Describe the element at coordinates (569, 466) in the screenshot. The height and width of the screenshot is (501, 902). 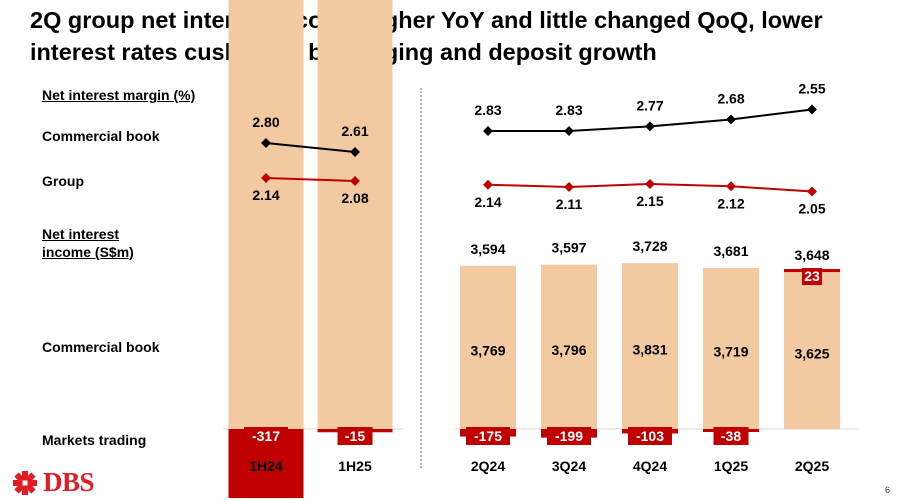
I see `category-label: 3Q24` at that location.